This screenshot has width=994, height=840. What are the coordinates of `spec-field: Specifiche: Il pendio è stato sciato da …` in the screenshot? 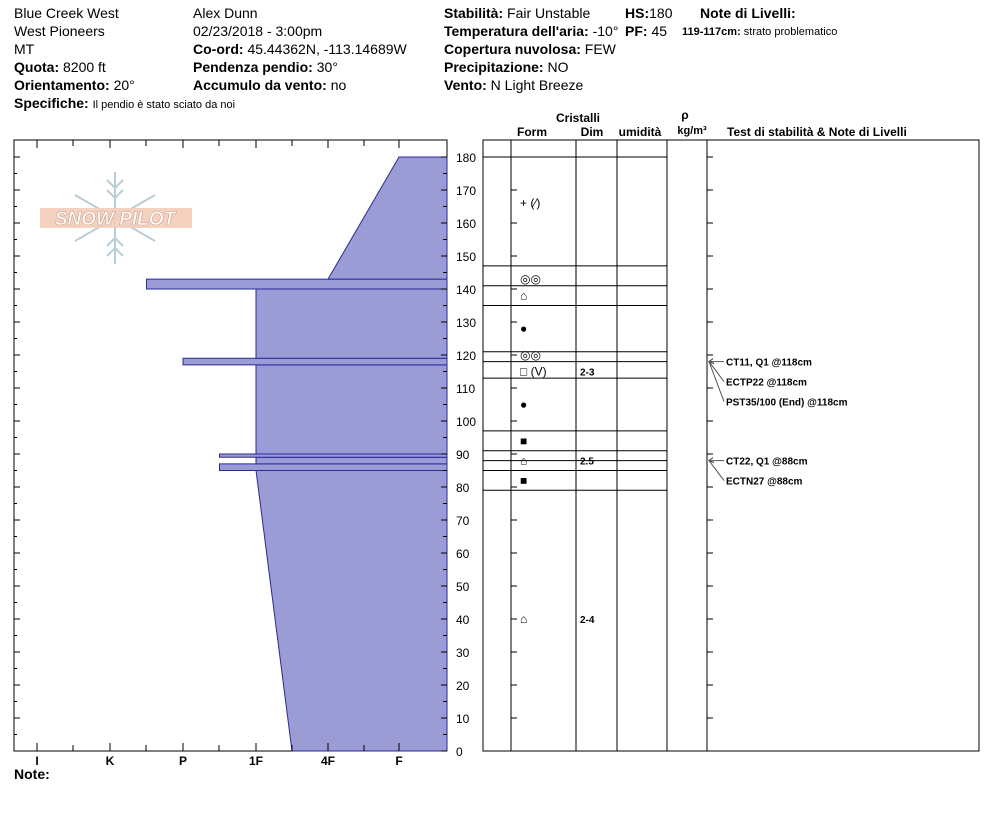 It's located at (124, 104).